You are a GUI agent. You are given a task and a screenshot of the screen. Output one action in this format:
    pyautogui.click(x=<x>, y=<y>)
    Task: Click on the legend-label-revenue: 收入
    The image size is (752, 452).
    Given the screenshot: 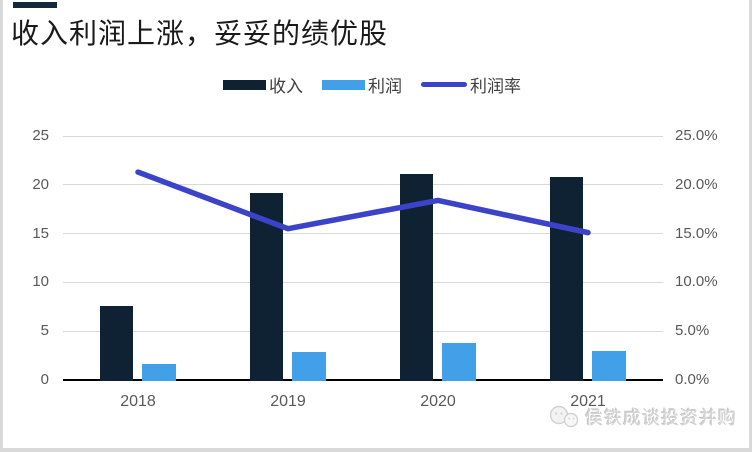 What is the action you would take?
    pyautogui.click(x=286, y=86)
    